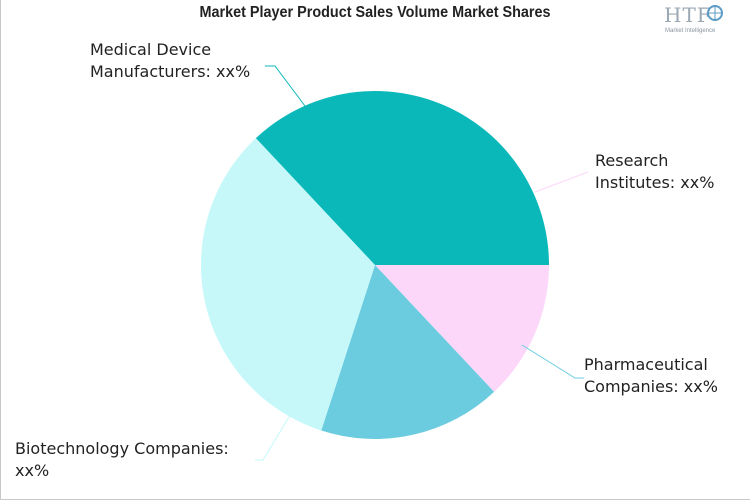 The width and height of the screenshot is (750, 500). I want to click on htf-logo: HTF Market Intelligence, so click(693, 18).